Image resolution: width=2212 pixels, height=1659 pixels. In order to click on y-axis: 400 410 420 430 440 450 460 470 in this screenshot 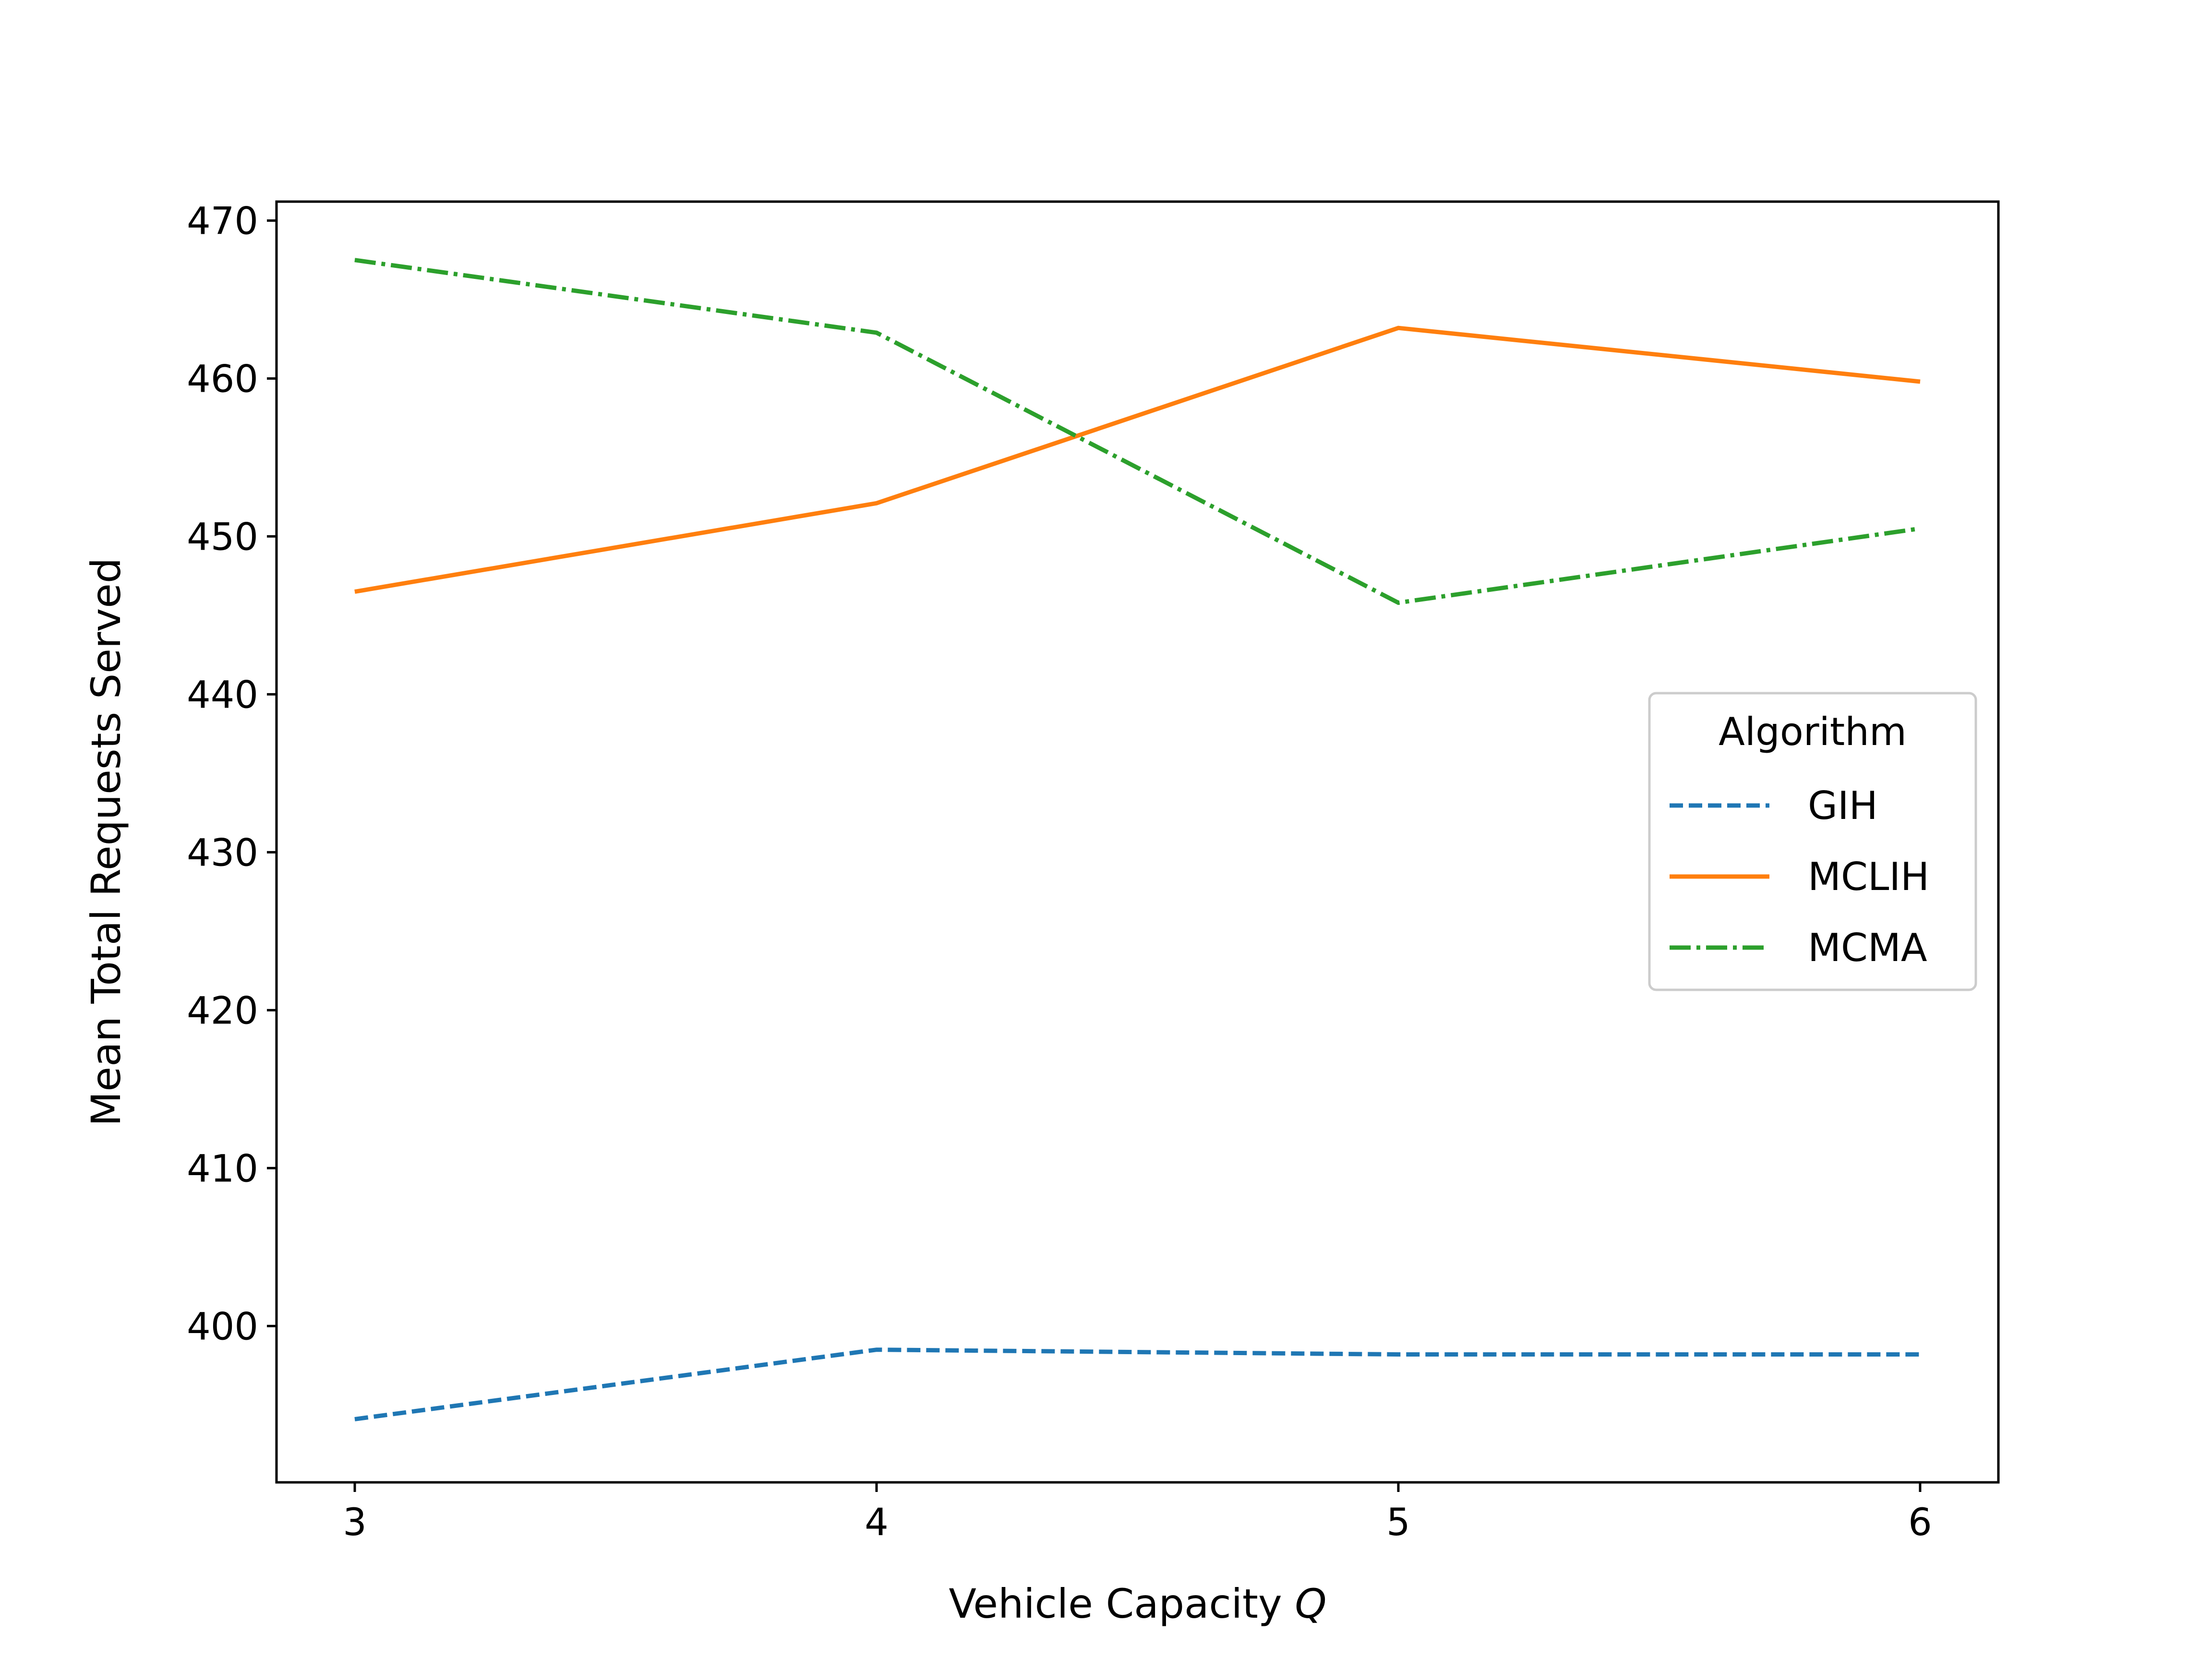, I will do `click(232, 774)`.